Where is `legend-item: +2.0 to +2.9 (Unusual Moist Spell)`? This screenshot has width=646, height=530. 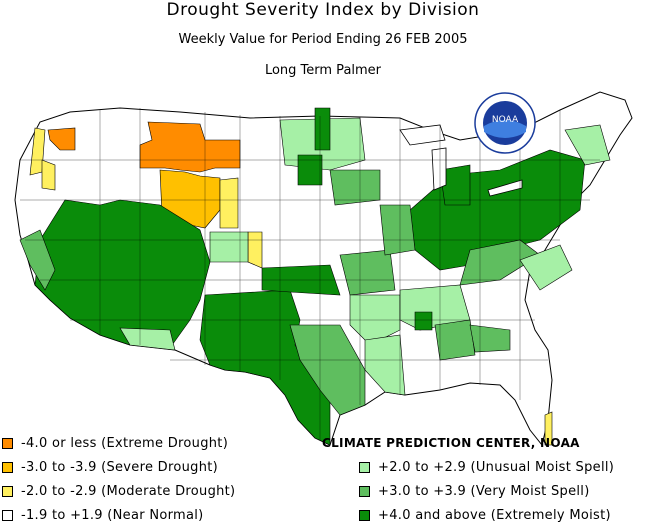
legend-item: +2.0 to +2.9 (Unusual Moist Spell) is located at coordinates (486, 467).